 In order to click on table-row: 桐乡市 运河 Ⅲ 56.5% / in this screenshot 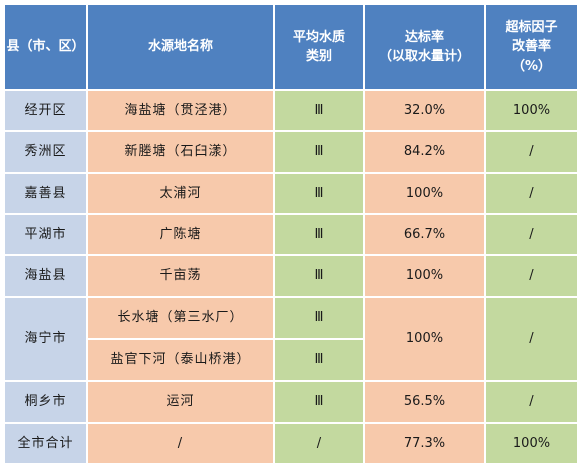, I will do `click(291, 402)`.